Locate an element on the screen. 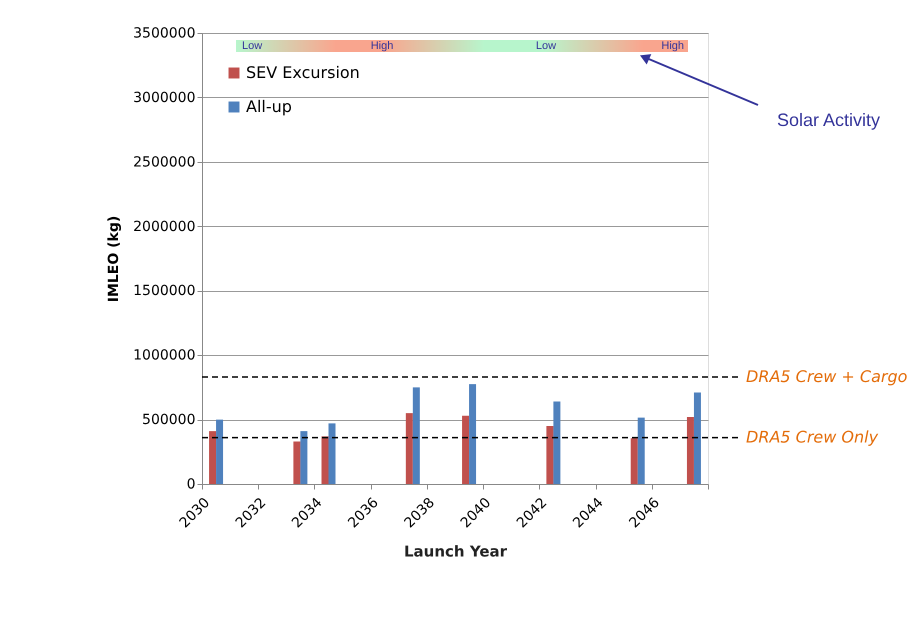 This screenshot has width=918, height=635. y-axis-title: IMLEO (kg) is located at coordinates (114, 259).